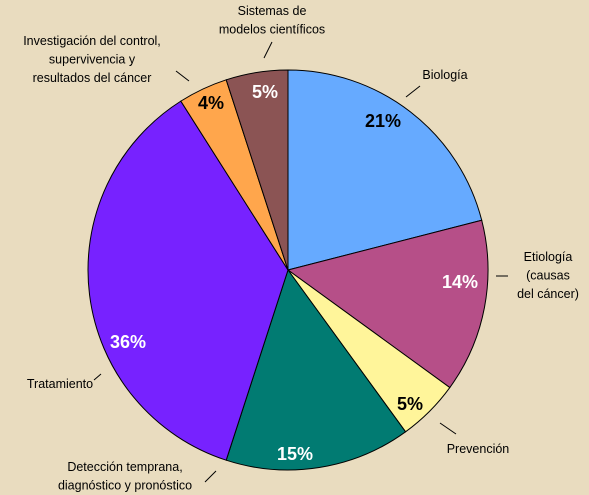 This screenshot has height=495, width=589. Describe the element at coordinates (444, 75) in the screenshot. I see `category-label: Biología` at that location.